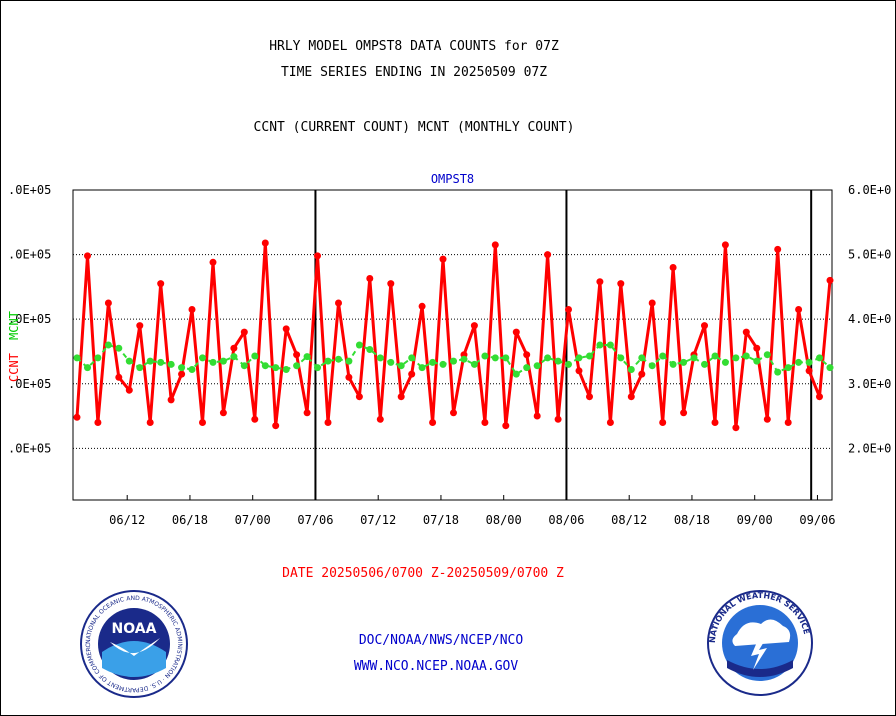 The height and width of the screenshot is (716, 896). Describe the element at coordinates (869, 384) in the screenshot. I see `right-tick-label: 3.0E+0` at that location.